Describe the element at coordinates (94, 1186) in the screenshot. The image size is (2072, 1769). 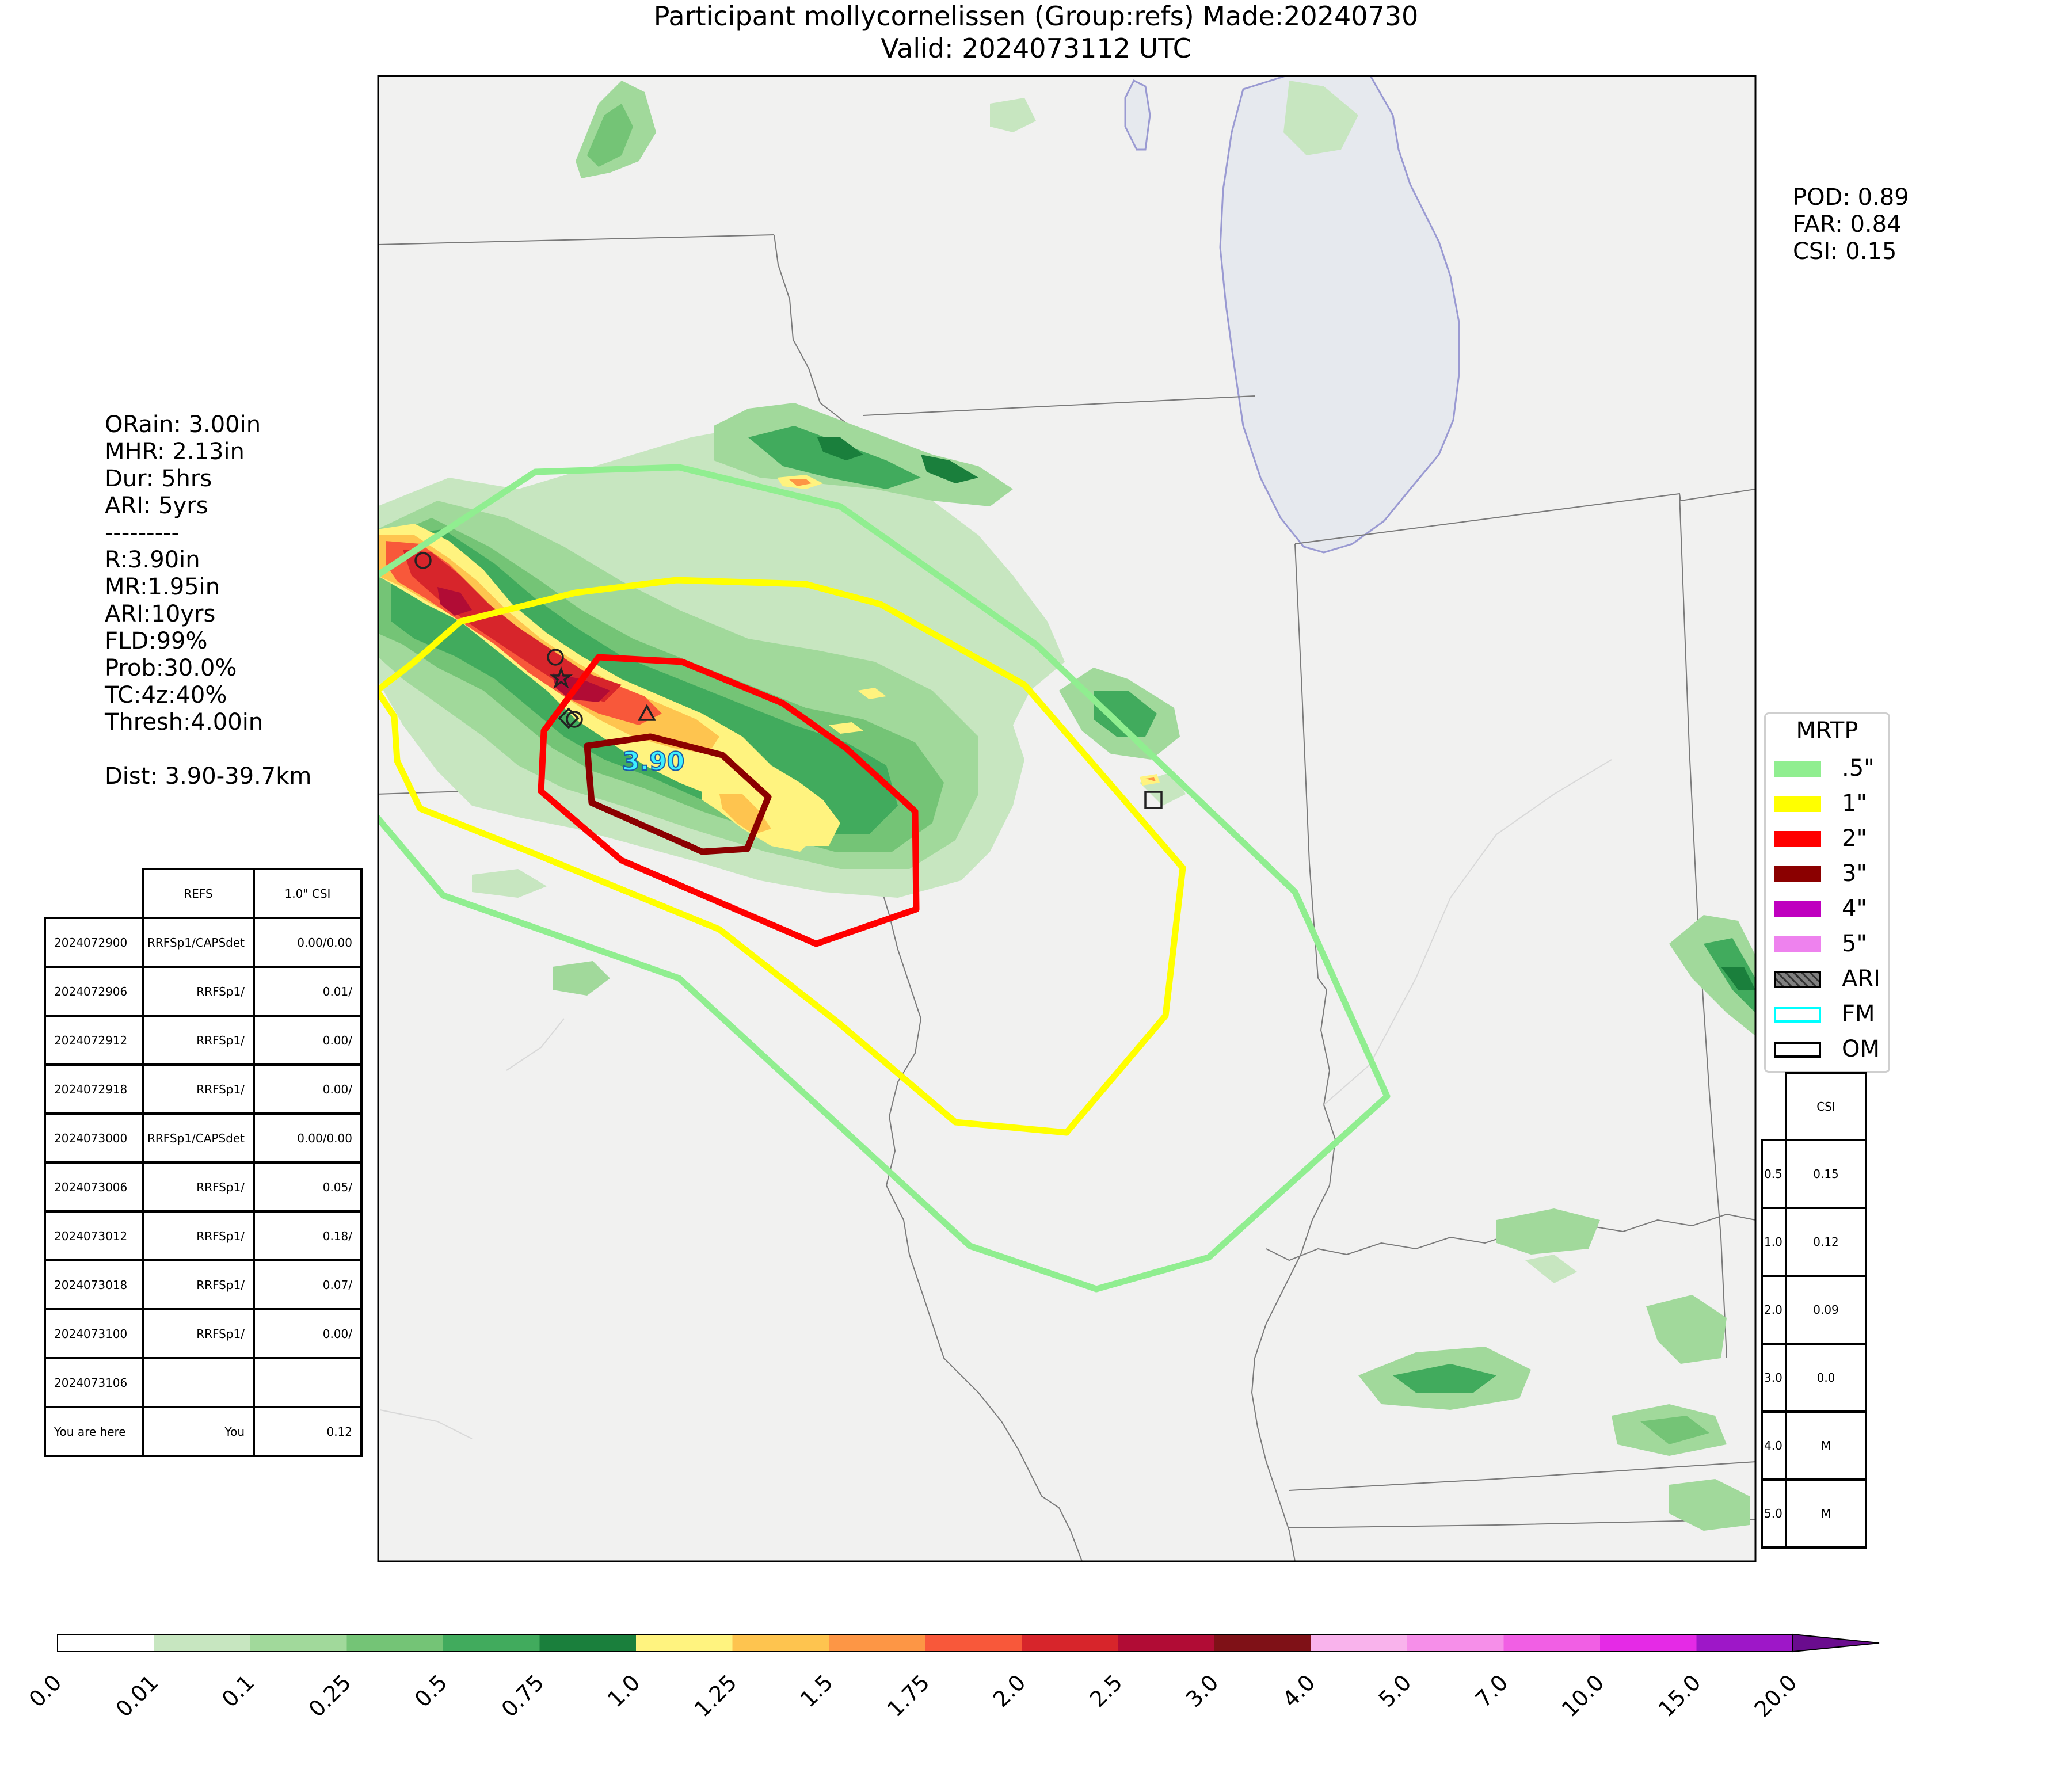
I see `run-time: 2024073006` at that location.